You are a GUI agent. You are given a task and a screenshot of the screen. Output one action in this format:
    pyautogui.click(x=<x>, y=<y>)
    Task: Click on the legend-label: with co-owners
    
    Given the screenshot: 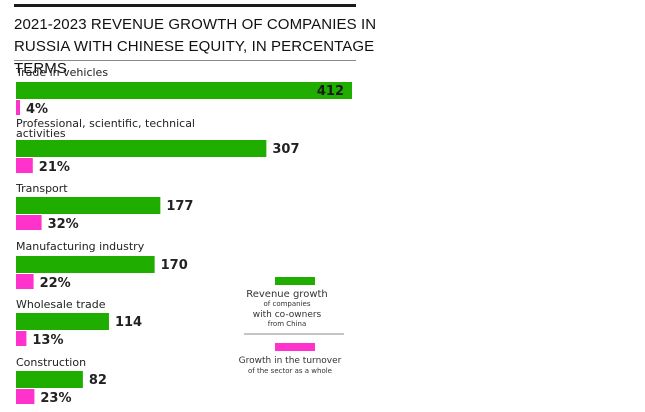 What is the action you would take?
    pyautogui.click(x=287, y=315)
    